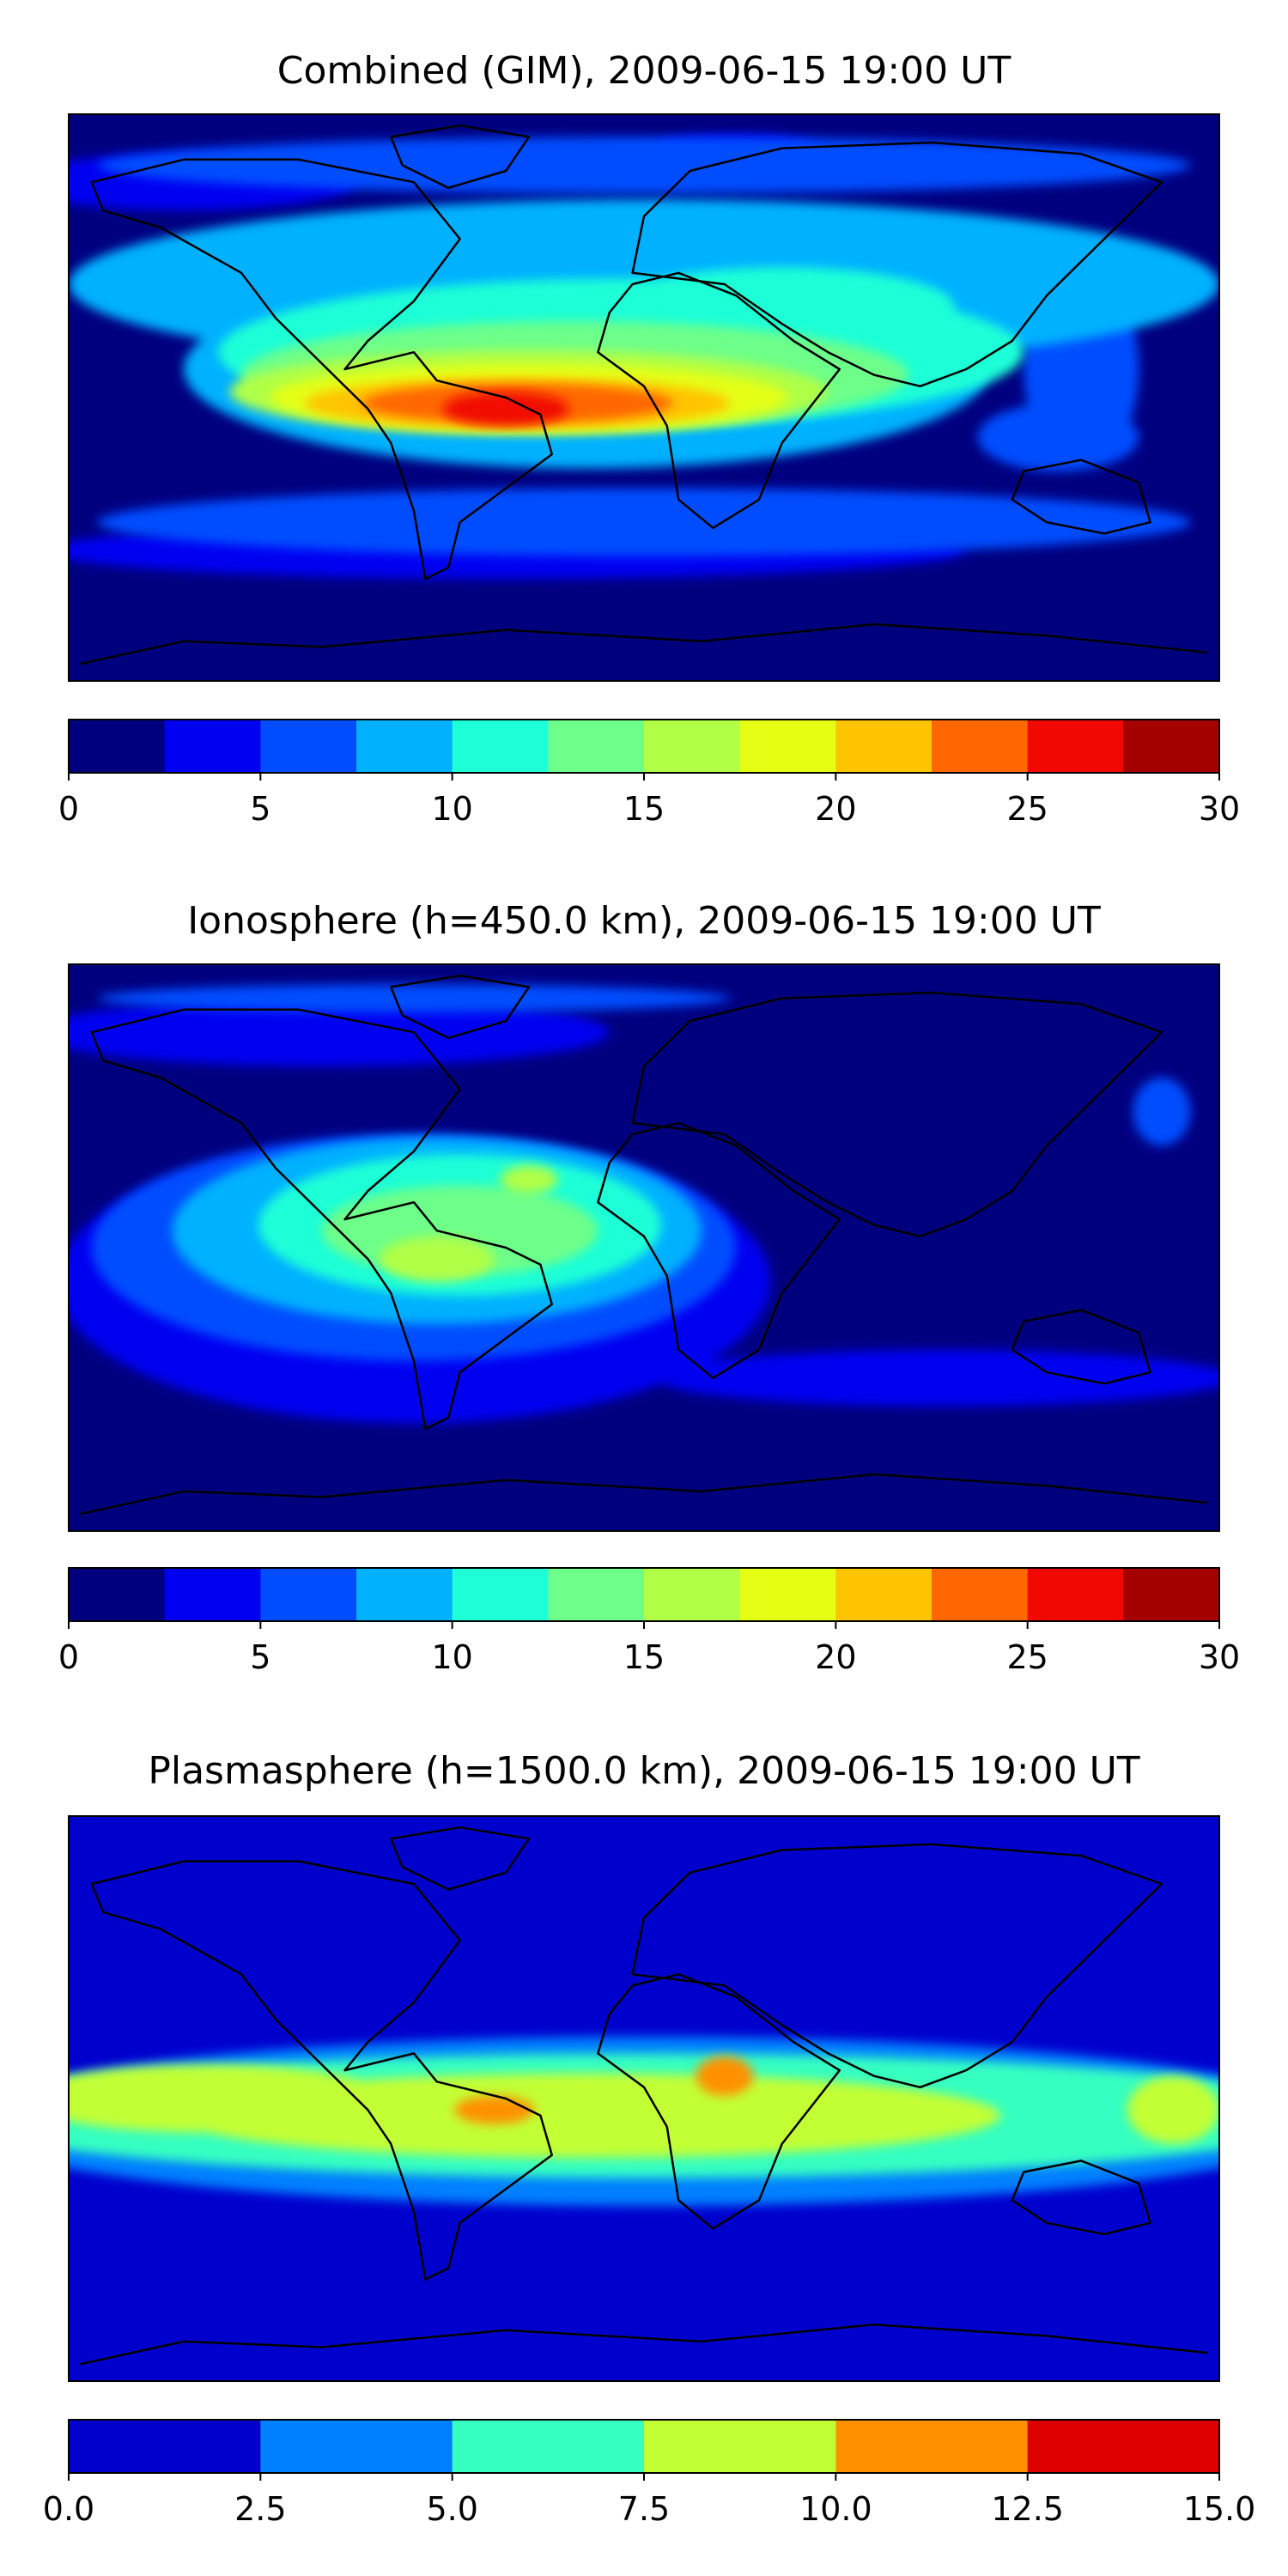 The image size is (1288, 2576). I want to click on colorbar-tick-label: 2.5, so click(260, 2509).